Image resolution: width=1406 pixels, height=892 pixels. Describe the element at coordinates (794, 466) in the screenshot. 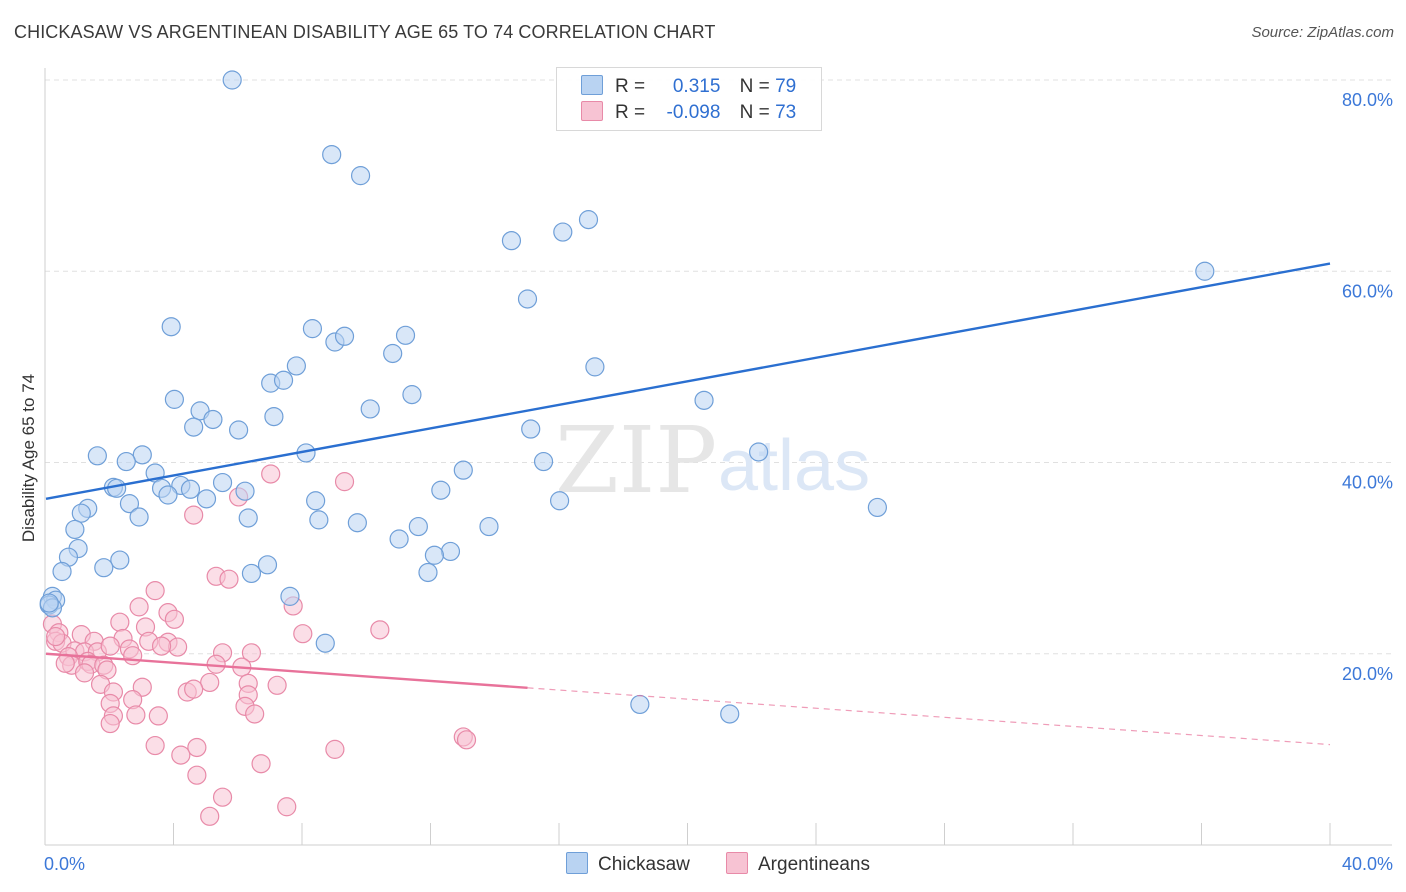

I see `watermark-atlas: atlas` at that location.